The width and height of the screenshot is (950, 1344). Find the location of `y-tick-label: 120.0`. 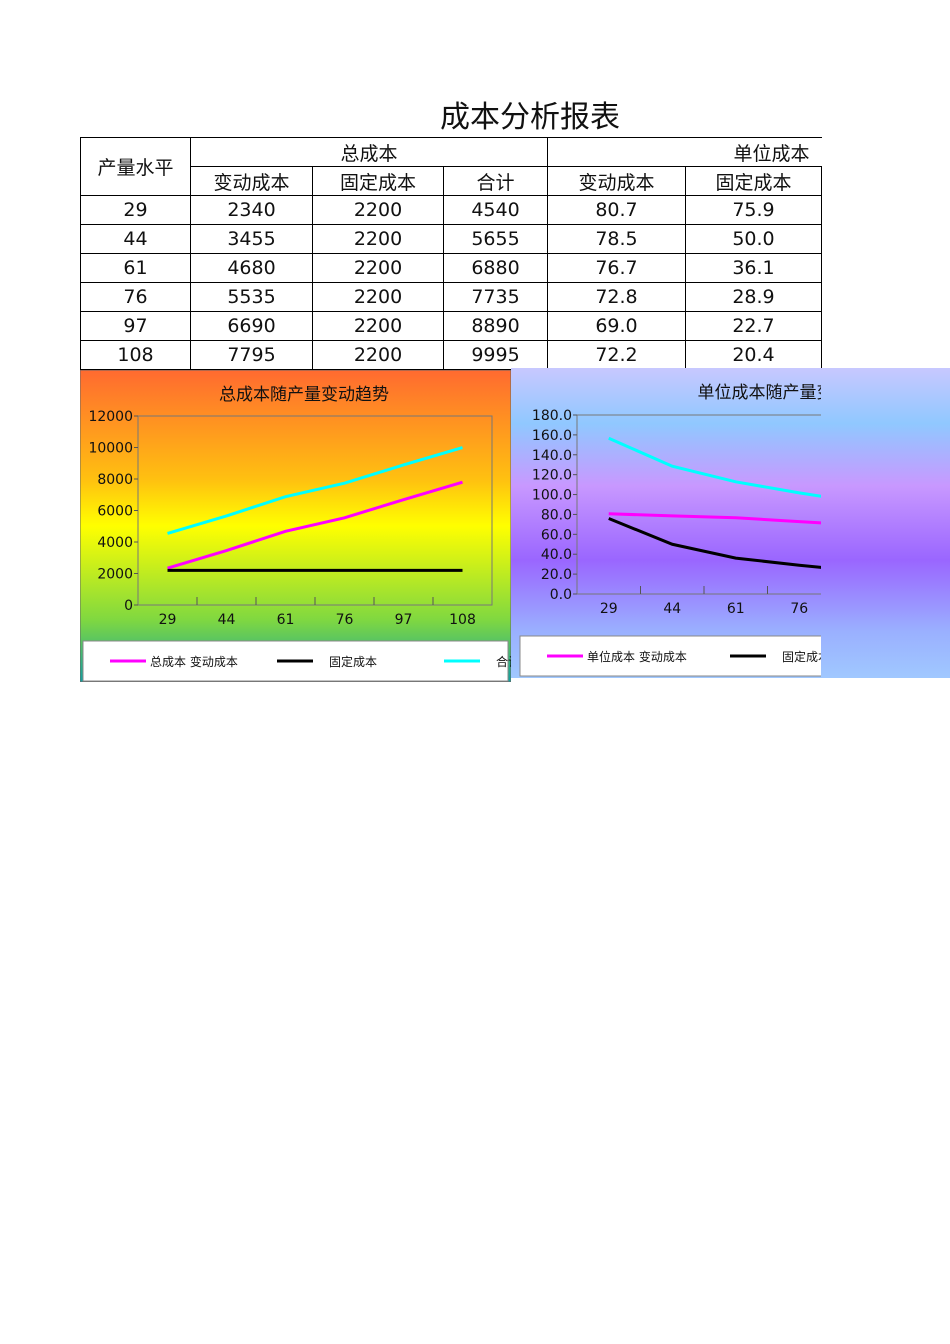

y-tick-label: 120.0 is located at coordinates (552, 476).